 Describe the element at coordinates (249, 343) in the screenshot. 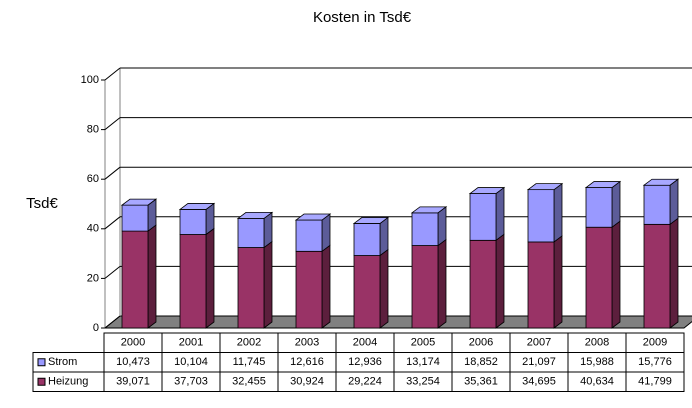

I see `x-tick-label: 2002` at that location.